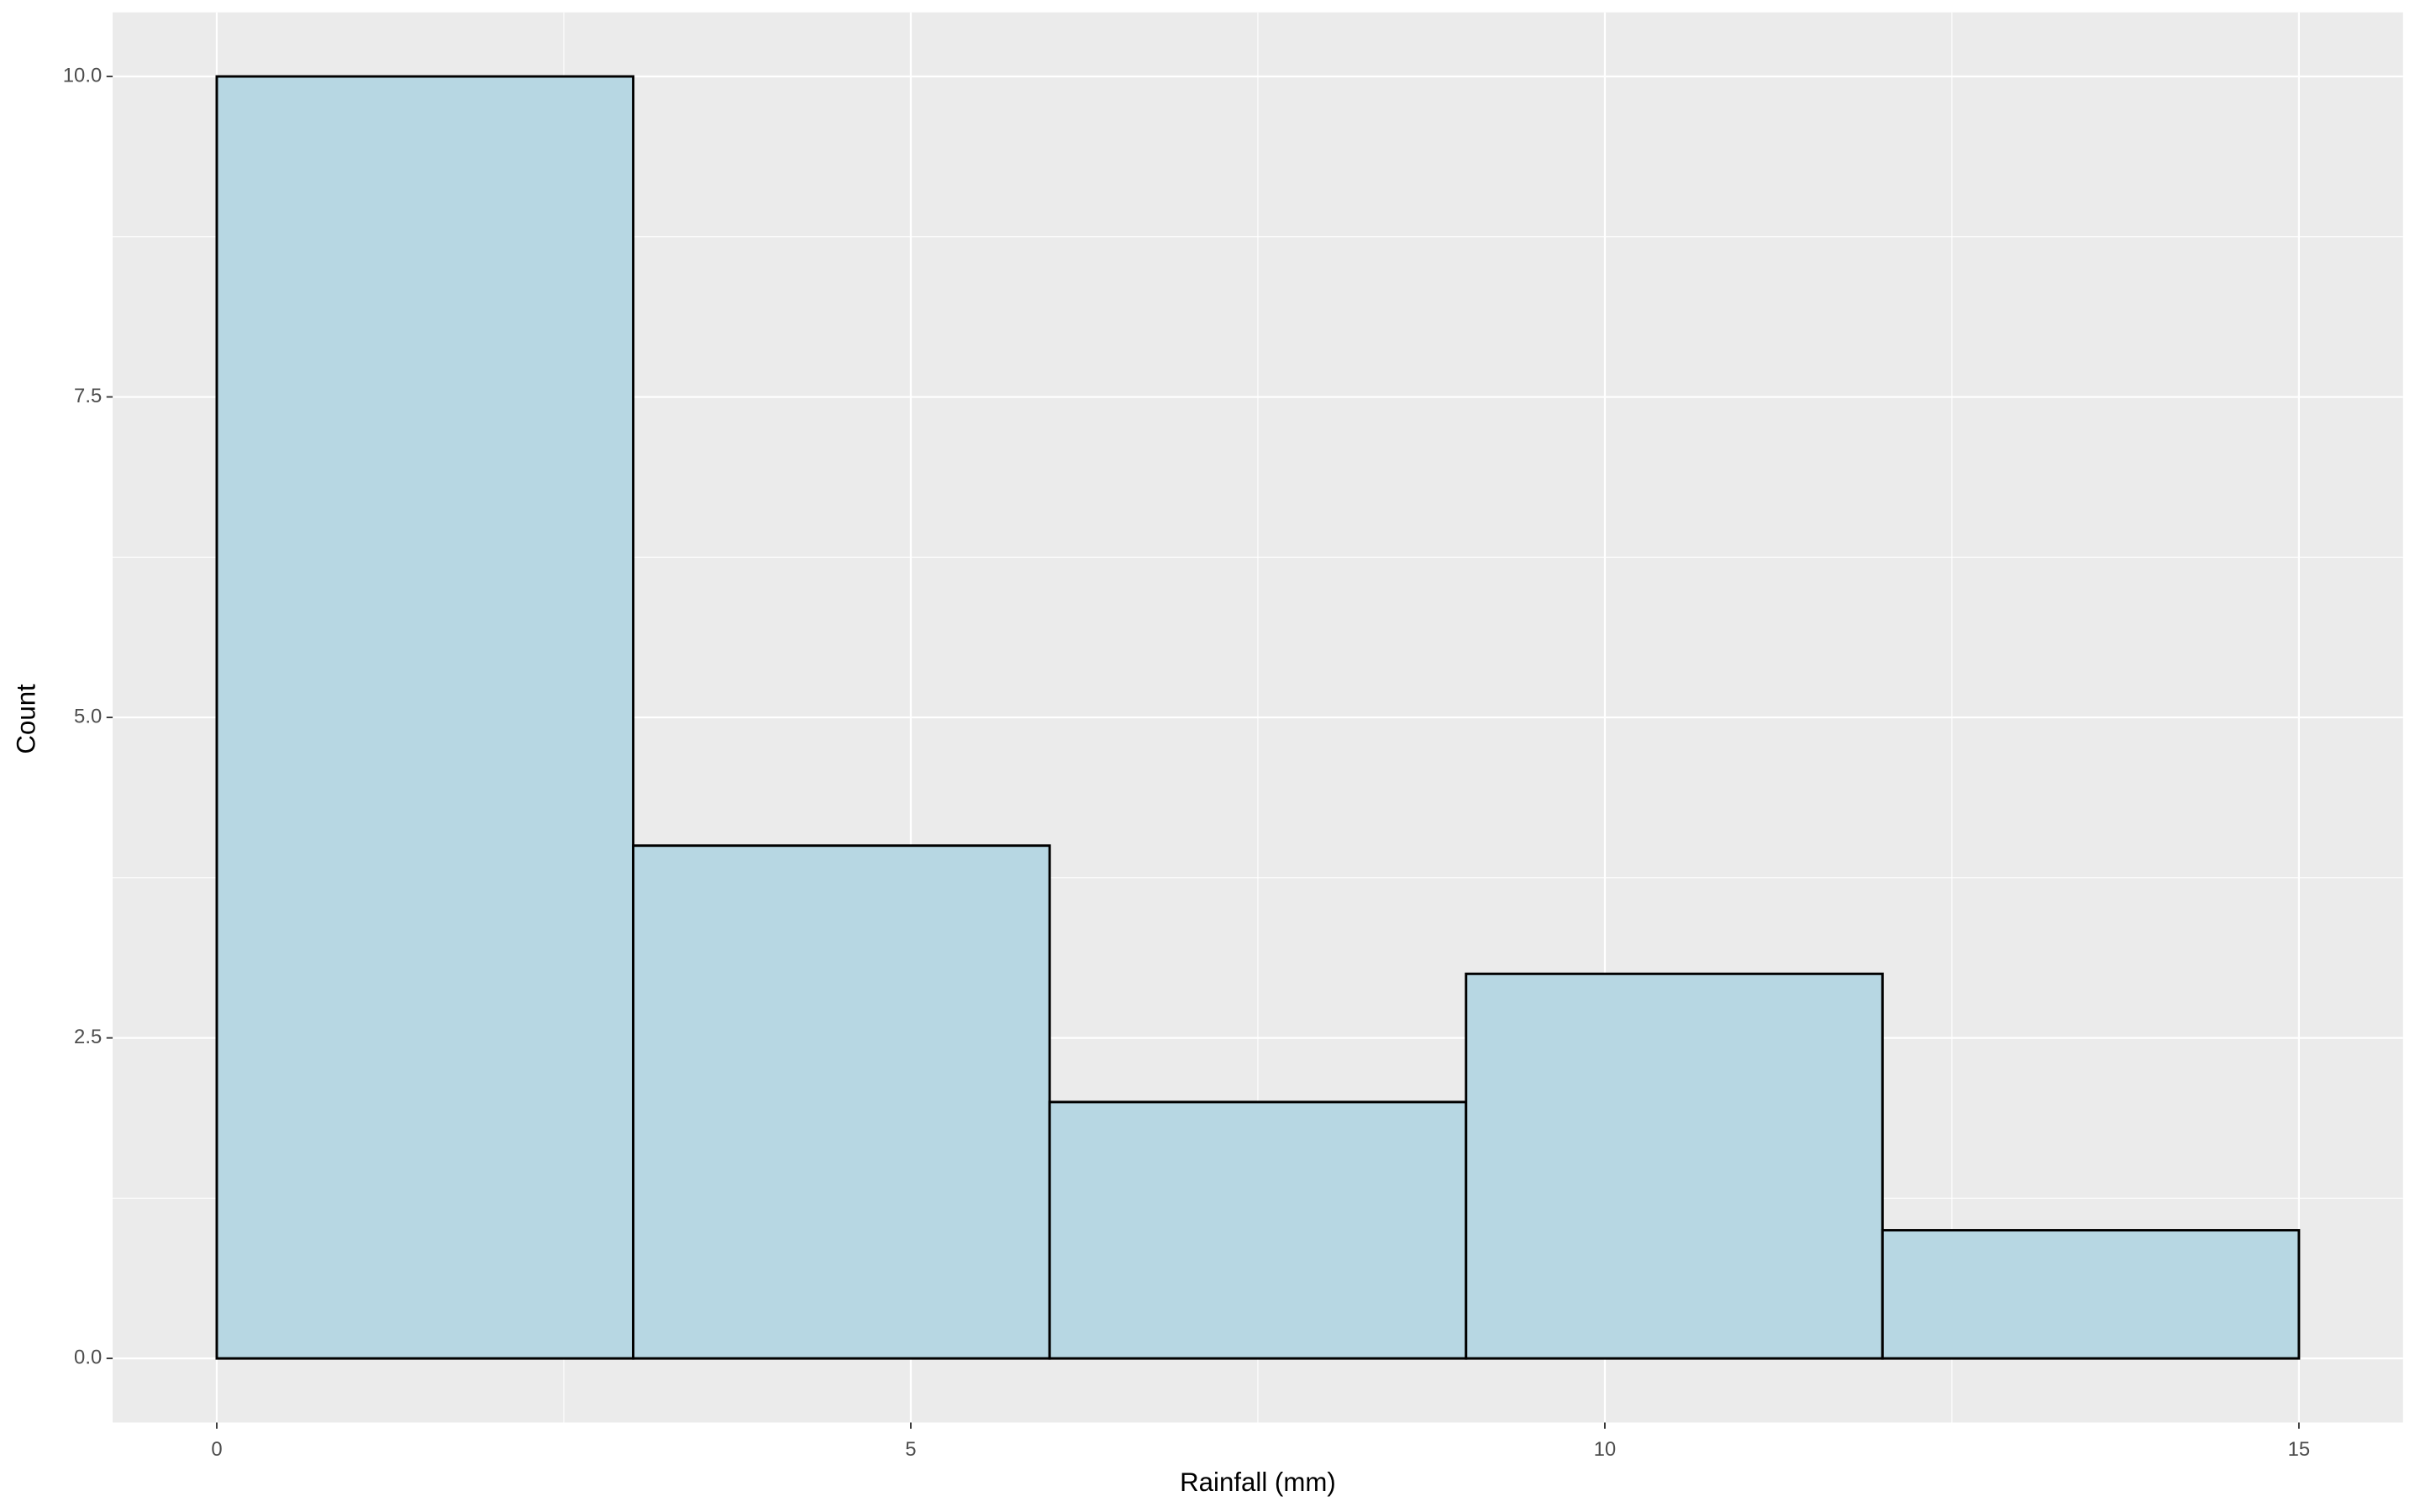 The width and height of the screenshot is (2420, 1512). Describe the element at coordinates (217, 1449) in the screenshot. I see `x-tick-label: 0` at that location.